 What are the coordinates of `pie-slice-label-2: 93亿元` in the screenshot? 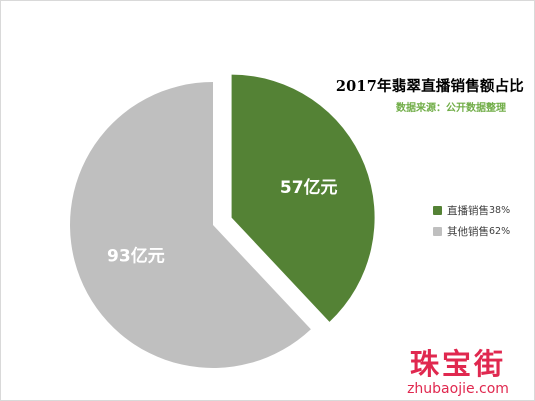 It's located at (136, 256).